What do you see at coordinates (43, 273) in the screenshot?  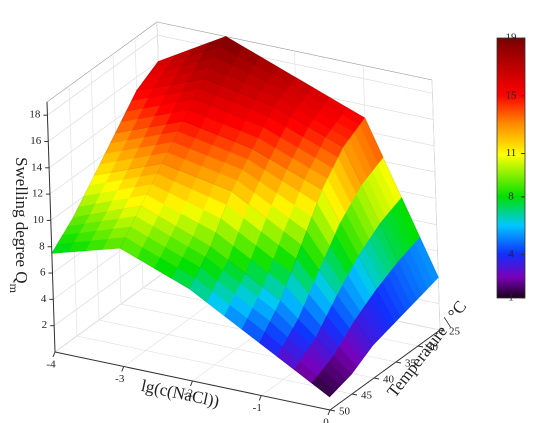 I see `z-tick-label: 6` at bounding box center [43, 273].